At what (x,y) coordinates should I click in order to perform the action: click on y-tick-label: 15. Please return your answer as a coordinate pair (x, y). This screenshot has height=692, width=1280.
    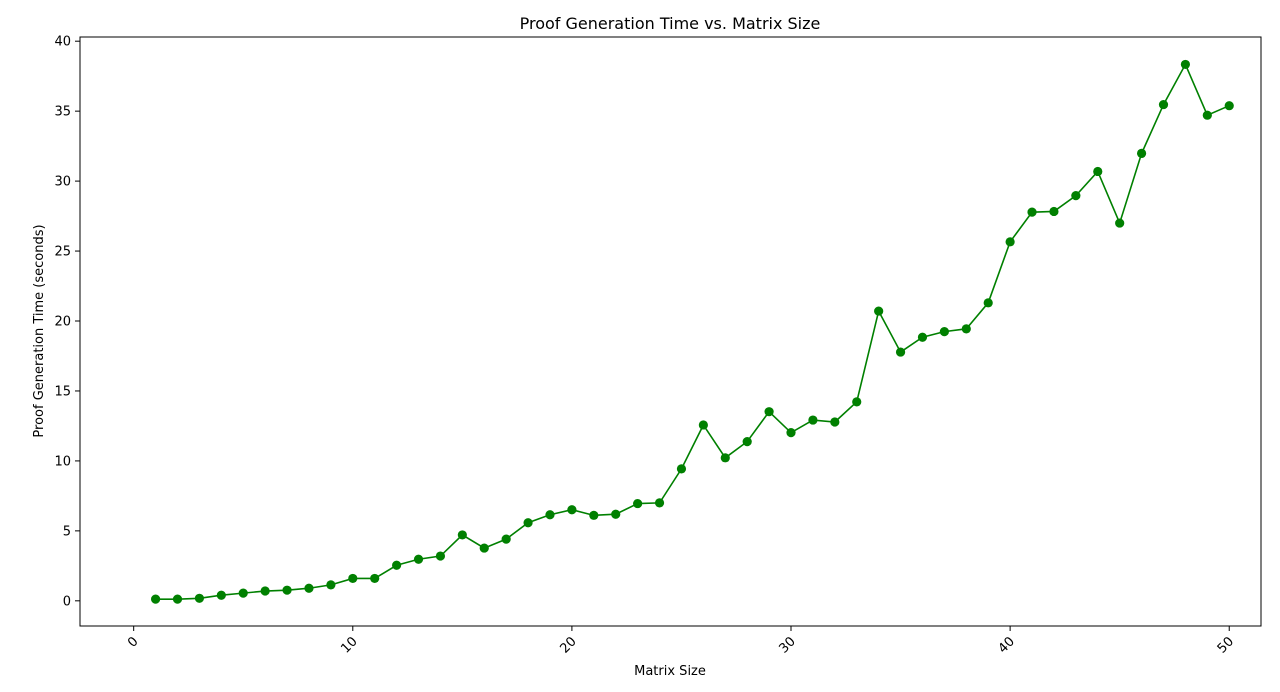
    Looking at the image, I should click on (62, 391).